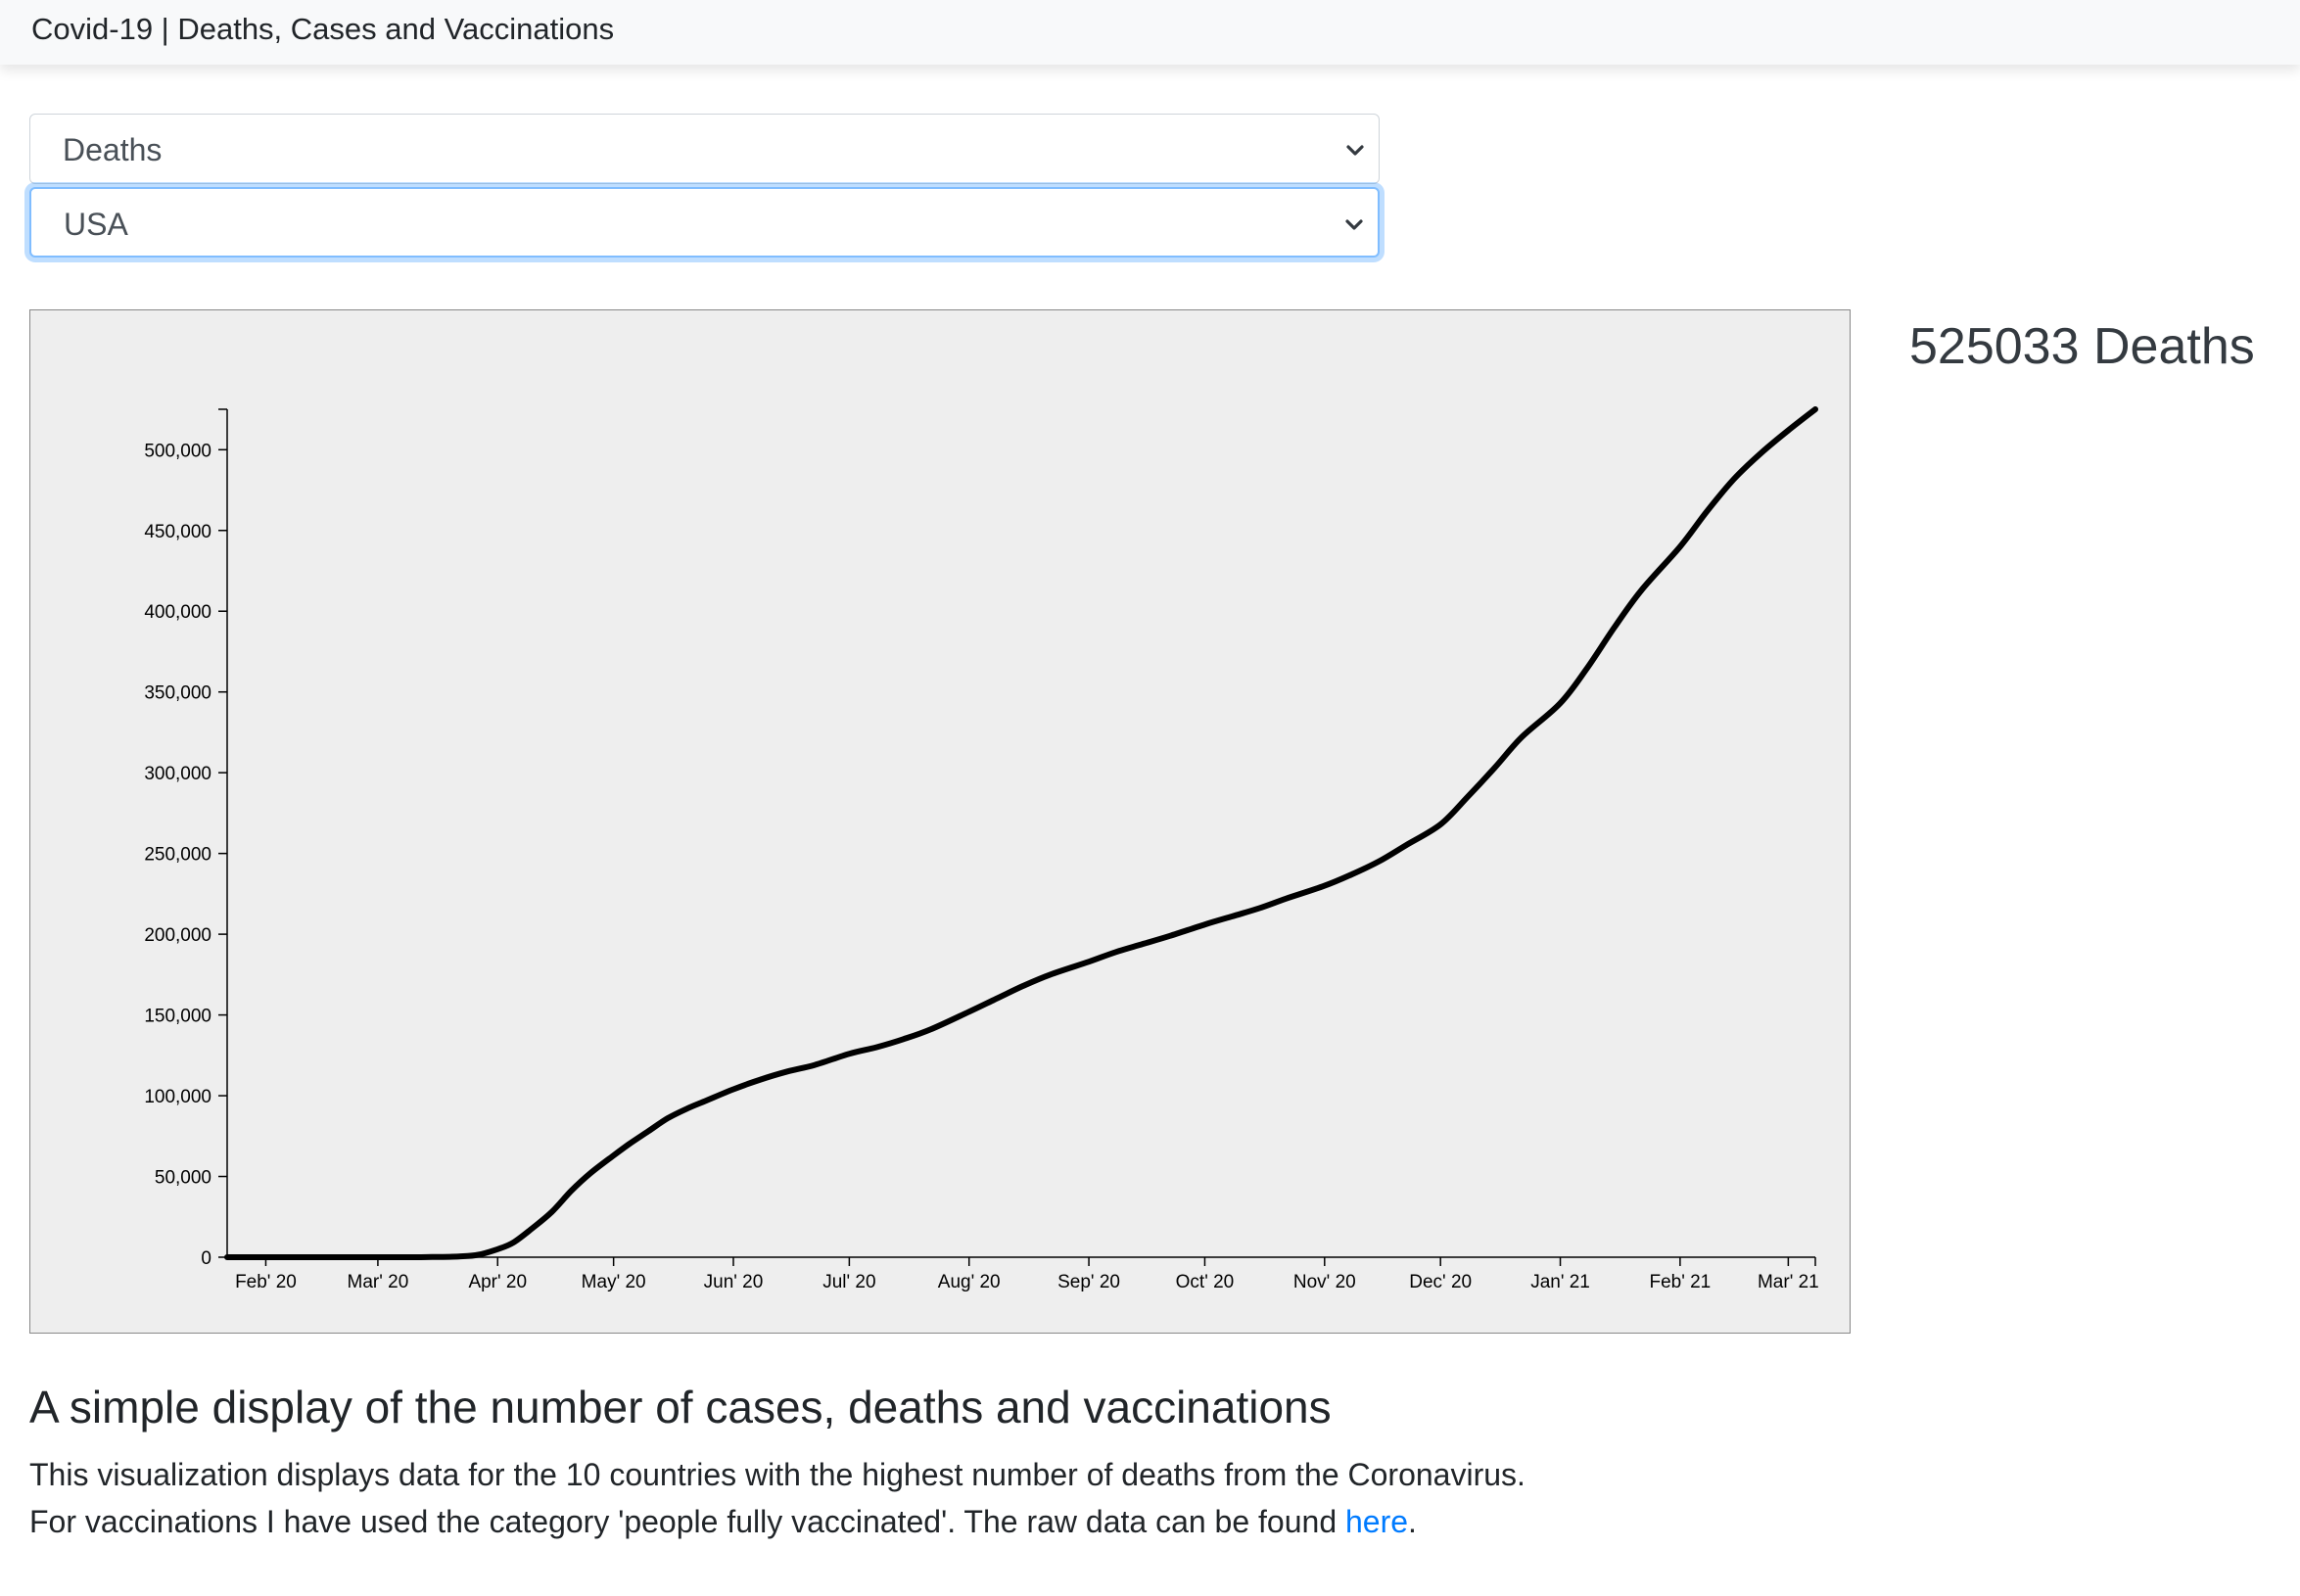 The width and height of the screenshot is (2300, 1596). Describe the element at coordinates (178, 532) in the screenshot. I see `y-tick-label: 450,000` at that location.